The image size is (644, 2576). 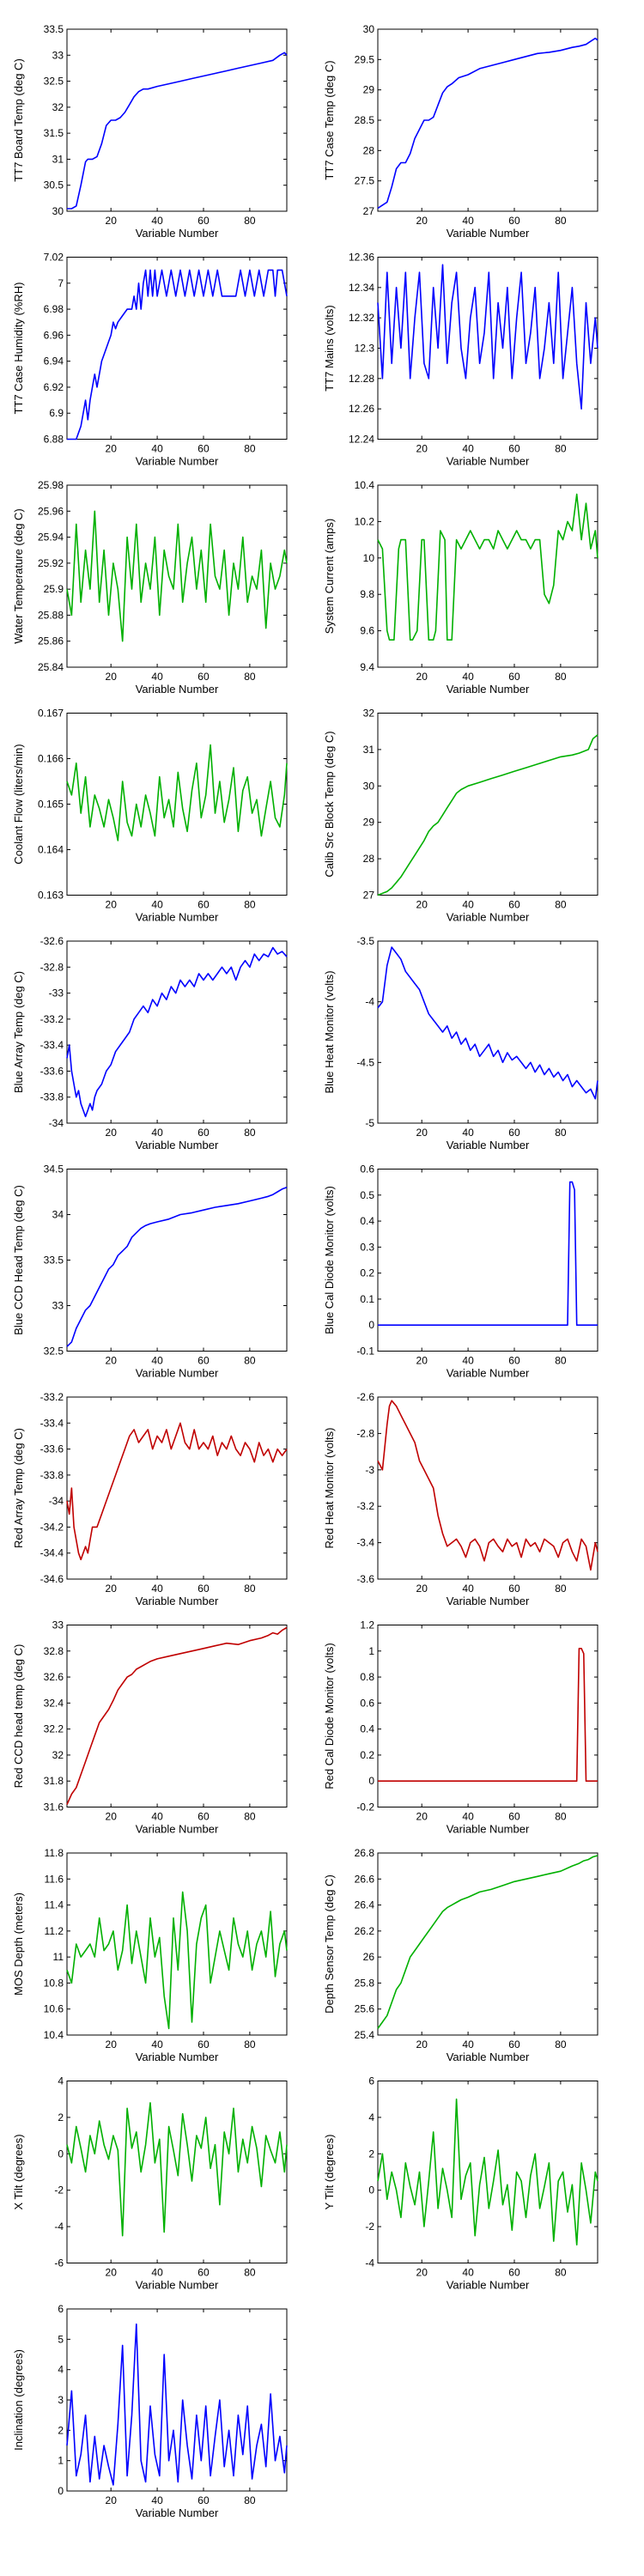 I want to click on y-axis-label: Blue CCD Head Temp (deg C), so click(x=18, y=1260).